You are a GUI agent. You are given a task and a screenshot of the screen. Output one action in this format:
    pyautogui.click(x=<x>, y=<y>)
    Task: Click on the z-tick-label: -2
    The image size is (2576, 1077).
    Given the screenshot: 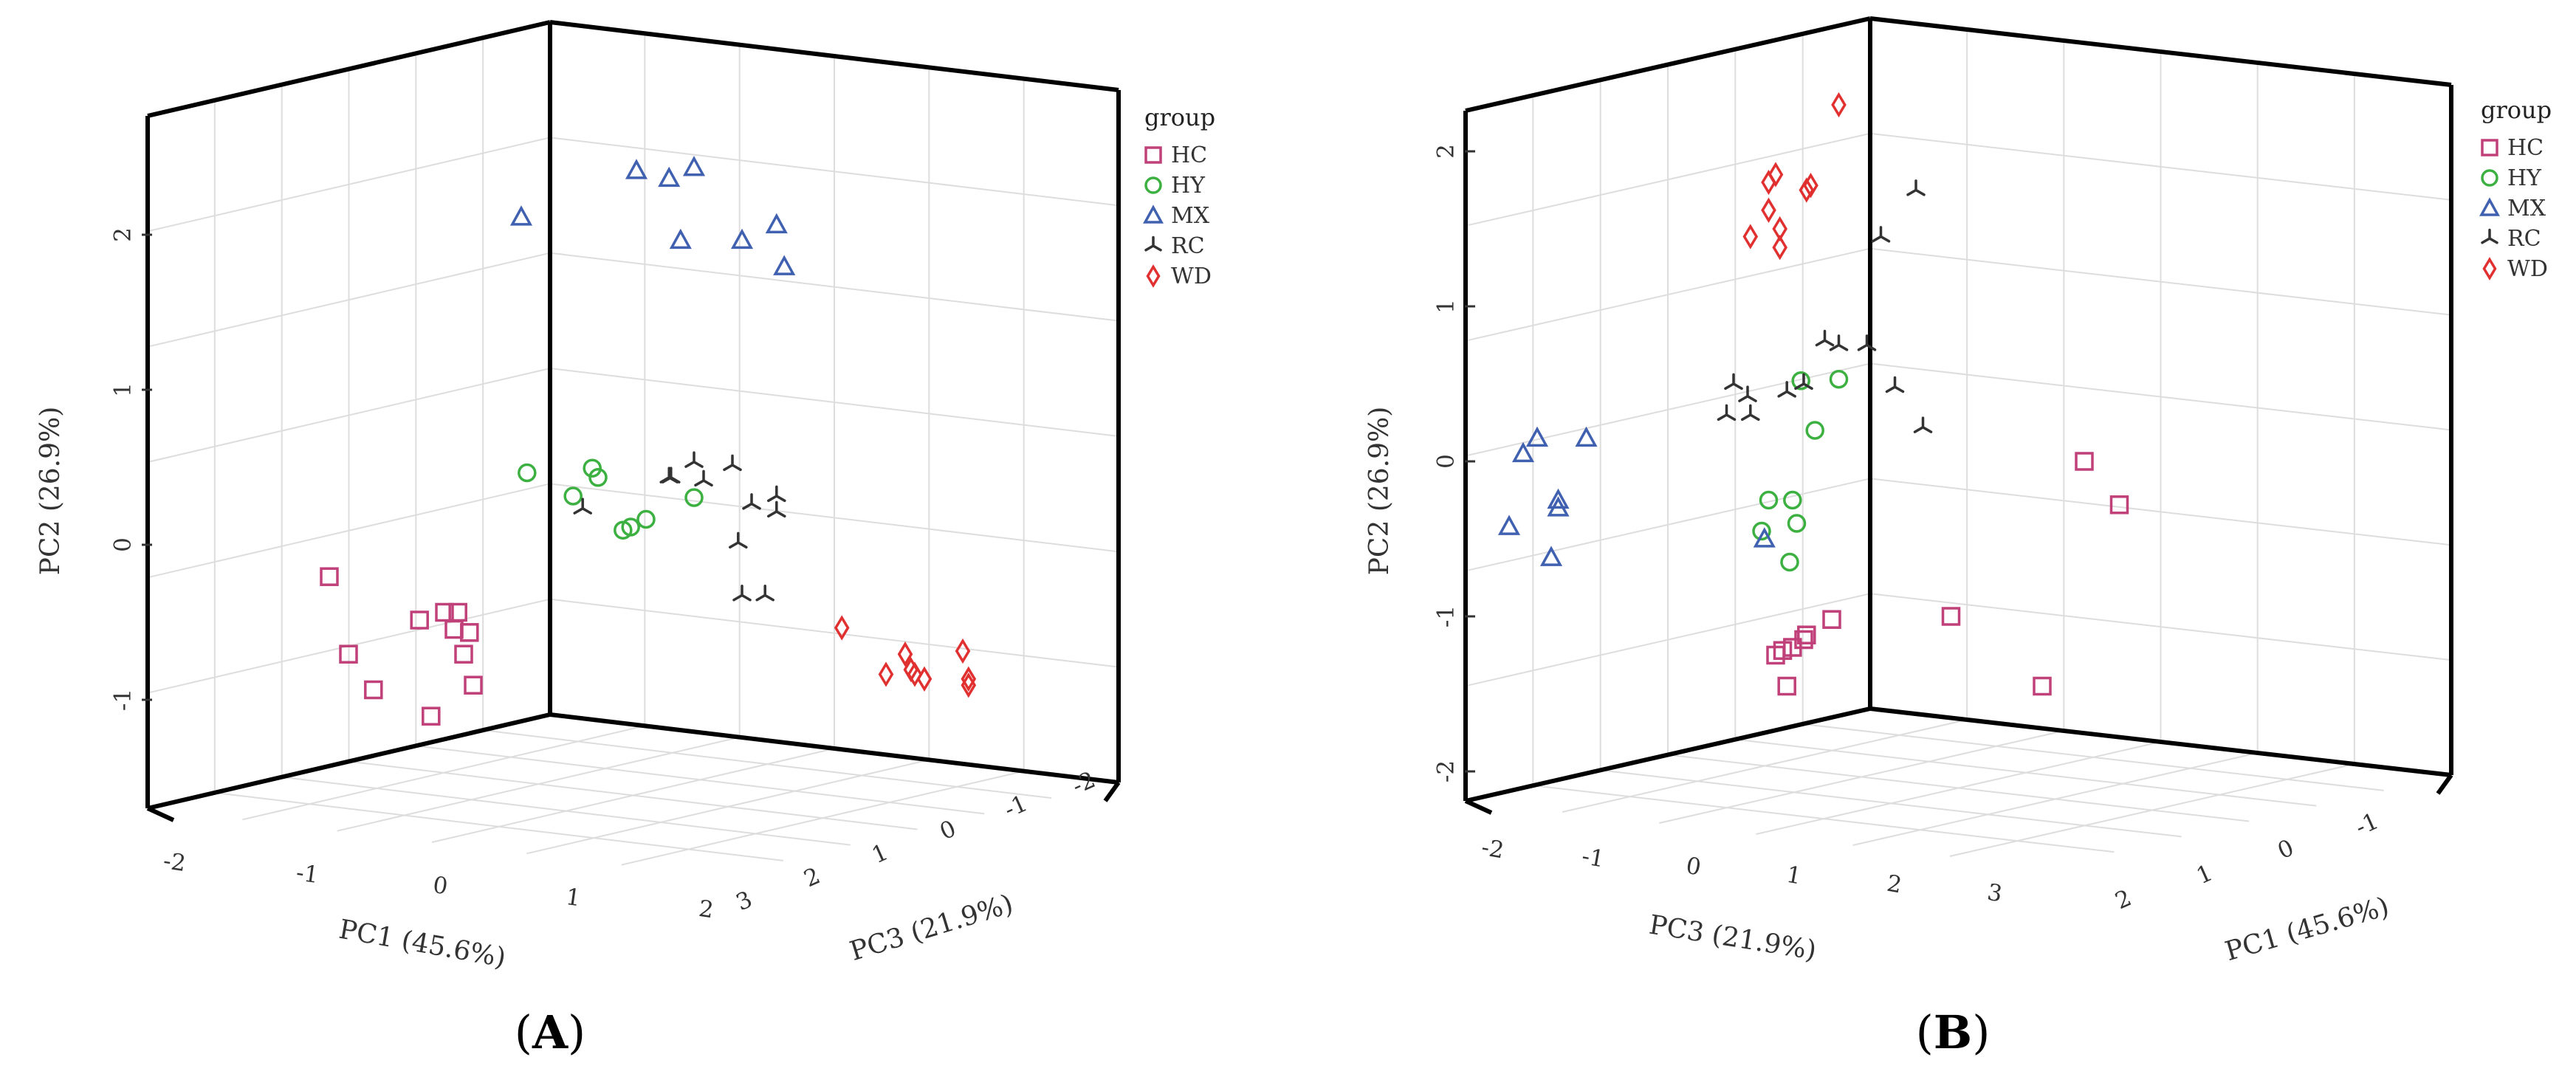 What is the action you would take?
    pyautogui.click(x=1083, y=782)
    